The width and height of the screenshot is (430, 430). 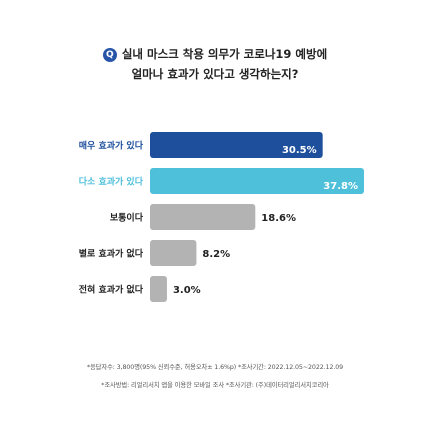 What do you see at coordinates (216, 254) in the screenshot?
I see `value-label: 8.2%` at bounding box center [216, 254].